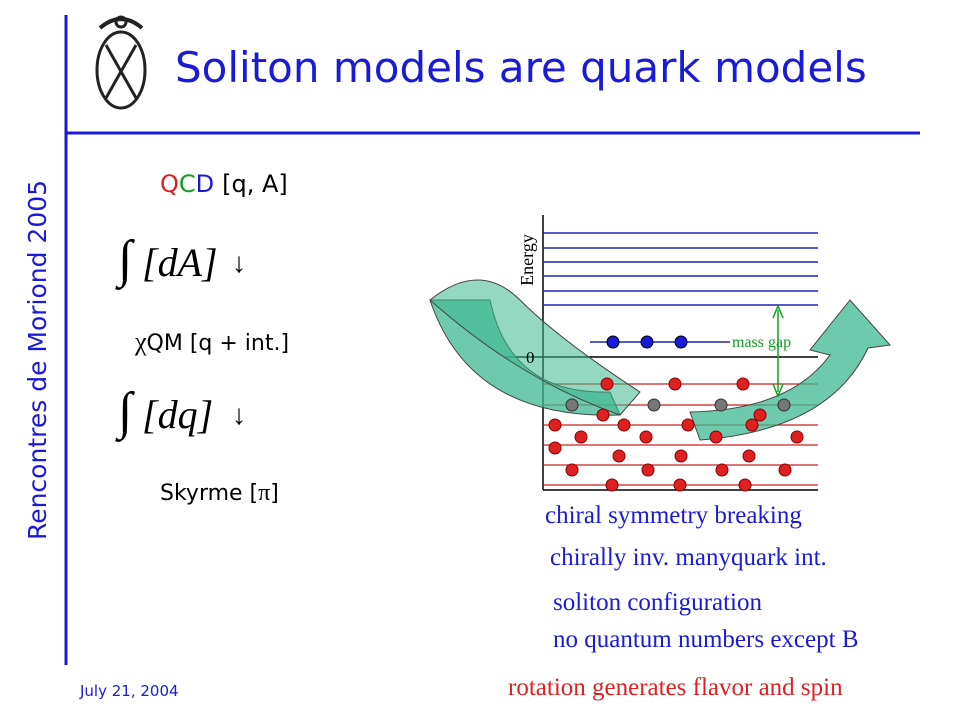  Describe the element at coordinates (180, 262) in the screenshot. I see `measure: [dA]` at that location.